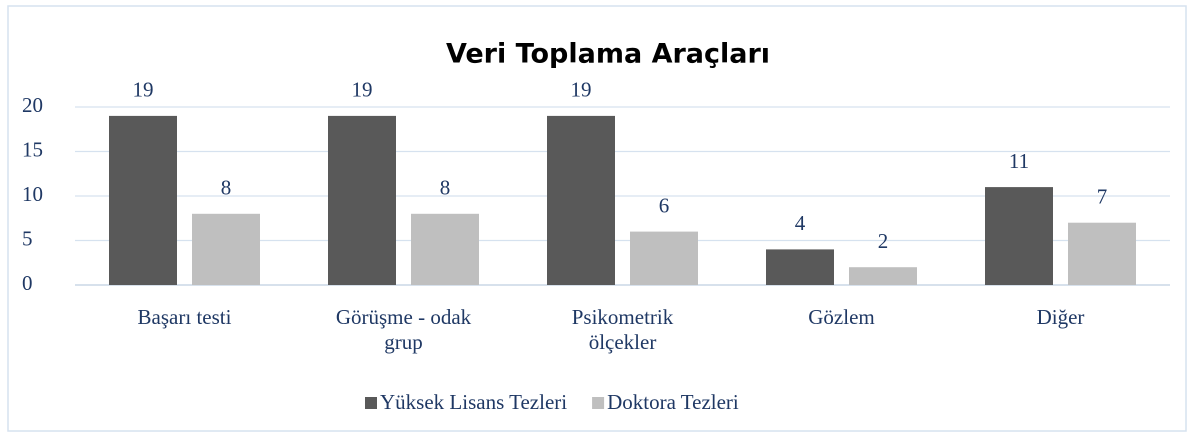 Image resolution: width=1194 pixels, height=435 pixels. Describe the element at coordinates (473, 402) in the screenshot. I see `legend-label: Yüksek Lisans Tezleri` at that location.